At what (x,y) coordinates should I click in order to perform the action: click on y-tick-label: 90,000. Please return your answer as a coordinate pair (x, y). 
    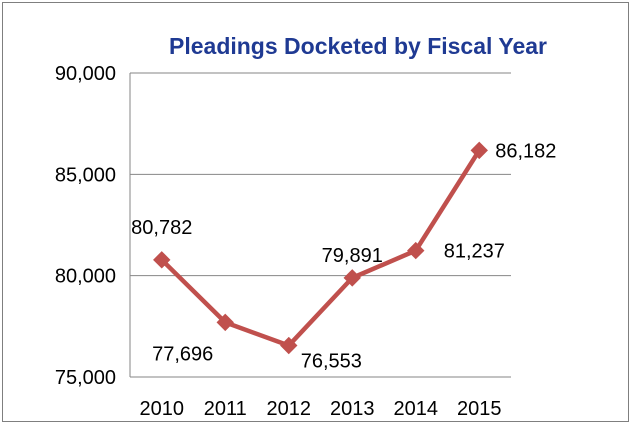
    Looking at the image, I should click on (85, 74).